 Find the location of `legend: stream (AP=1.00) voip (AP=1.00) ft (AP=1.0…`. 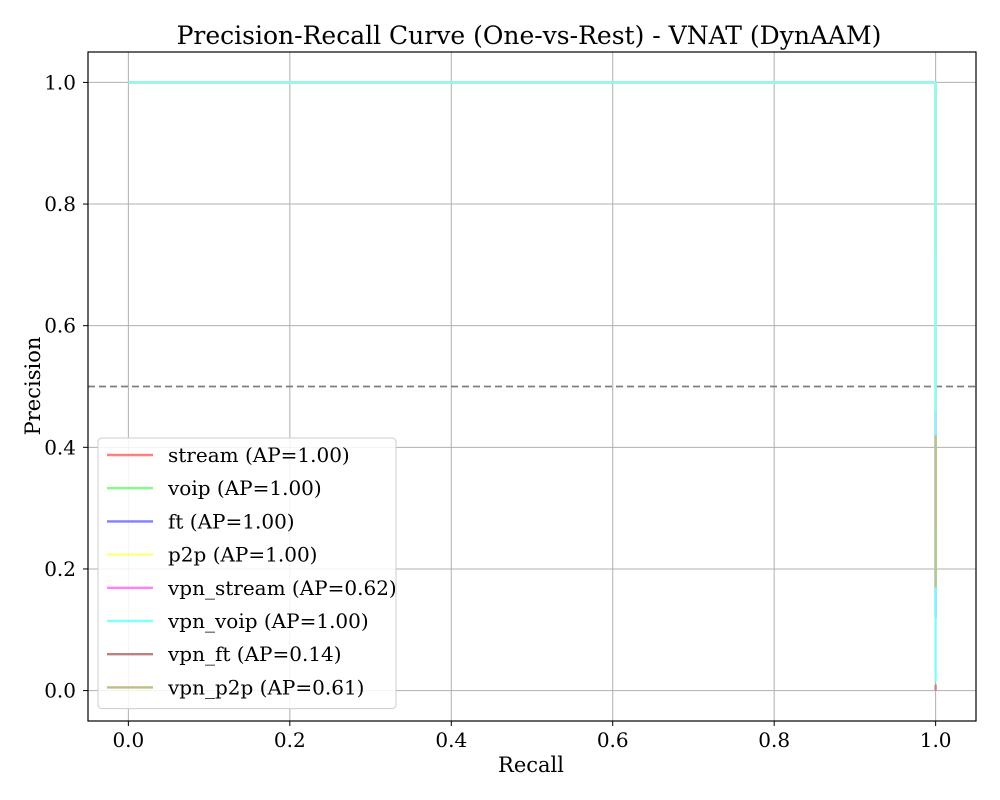

legend: stream (AP=1.00) voip (AP=1.00) ft (AP=1.0… is located at coordinates (247, 573).